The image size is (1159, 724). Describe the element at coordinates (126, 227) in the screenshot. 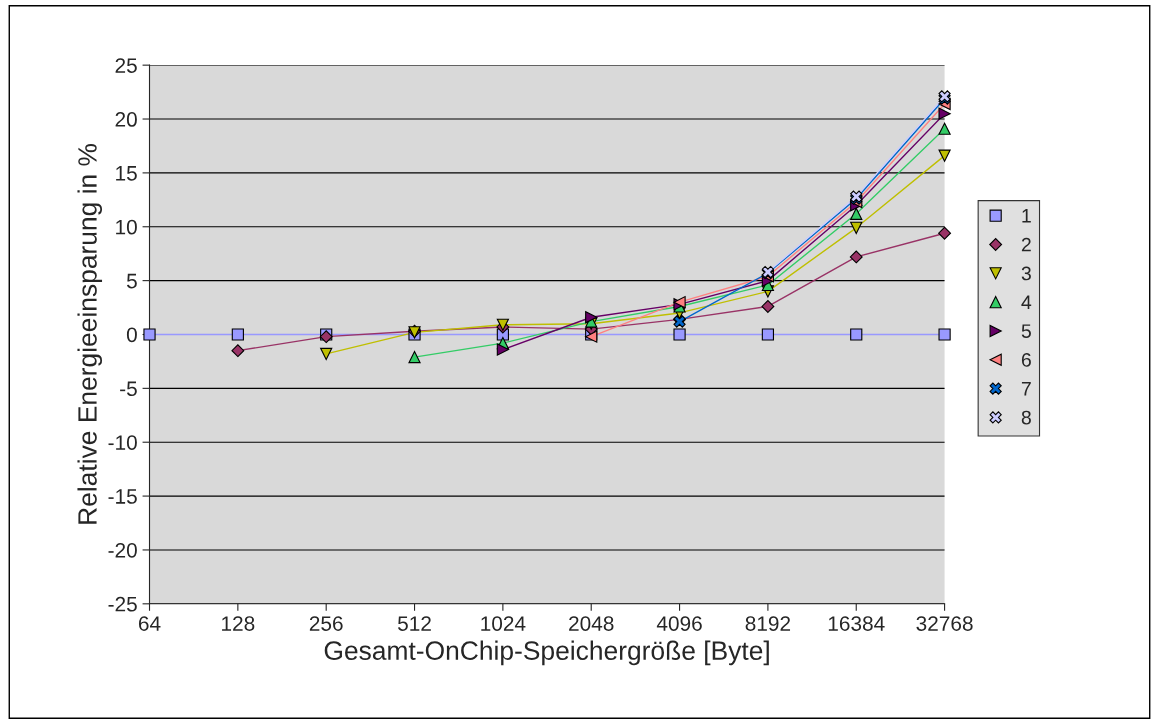

I see `y-tick-label: 10` at that location.